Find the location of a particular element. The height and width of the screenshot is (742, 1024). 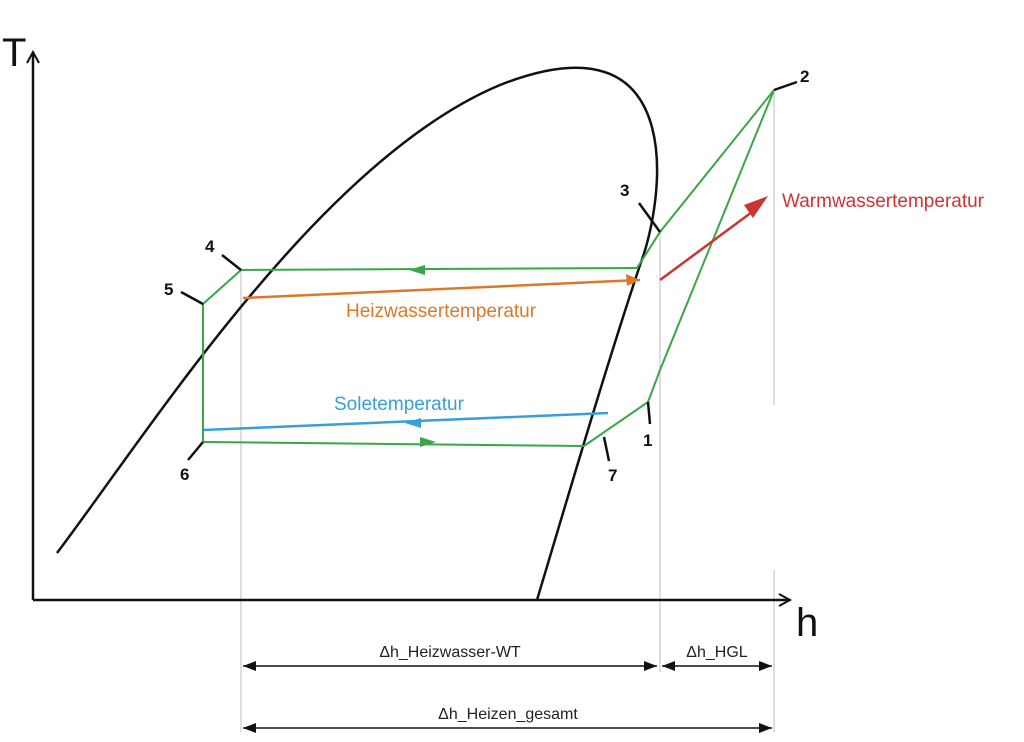

point-label-2: 2 is located at coordinates (804, 76).